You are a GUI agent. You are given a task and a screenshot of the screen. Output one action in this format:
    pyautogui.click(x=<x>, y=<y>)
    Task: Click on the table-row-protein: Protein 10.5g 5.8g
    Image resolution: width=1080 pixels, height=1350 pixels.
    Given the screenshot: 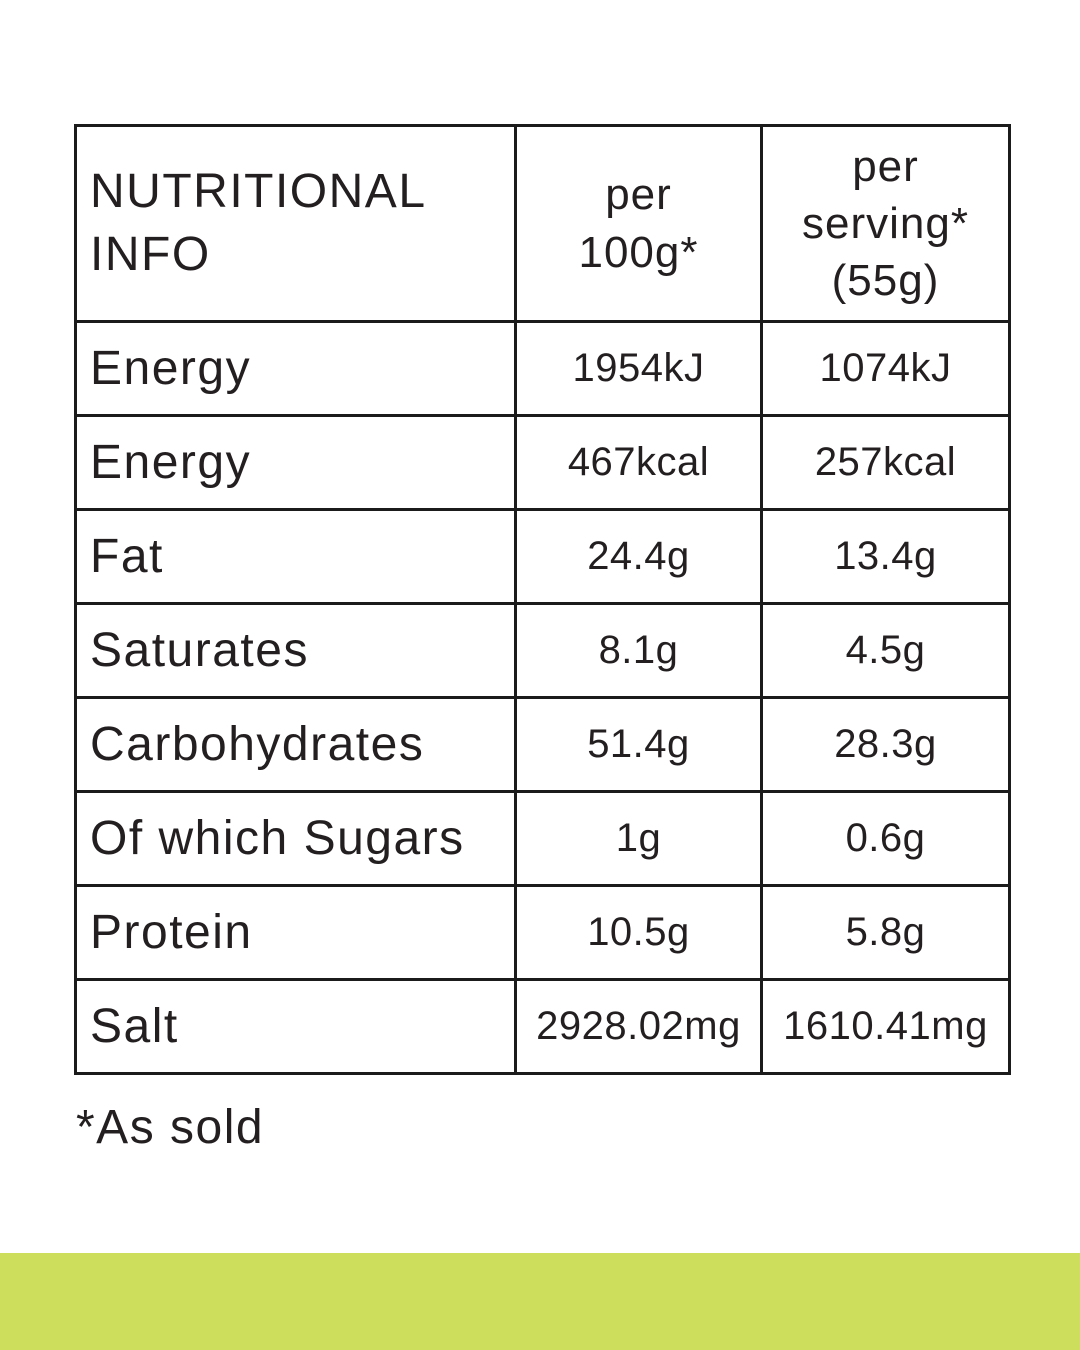 What is the action you would take?
    pyautogui.click(x=542, y=932)
    